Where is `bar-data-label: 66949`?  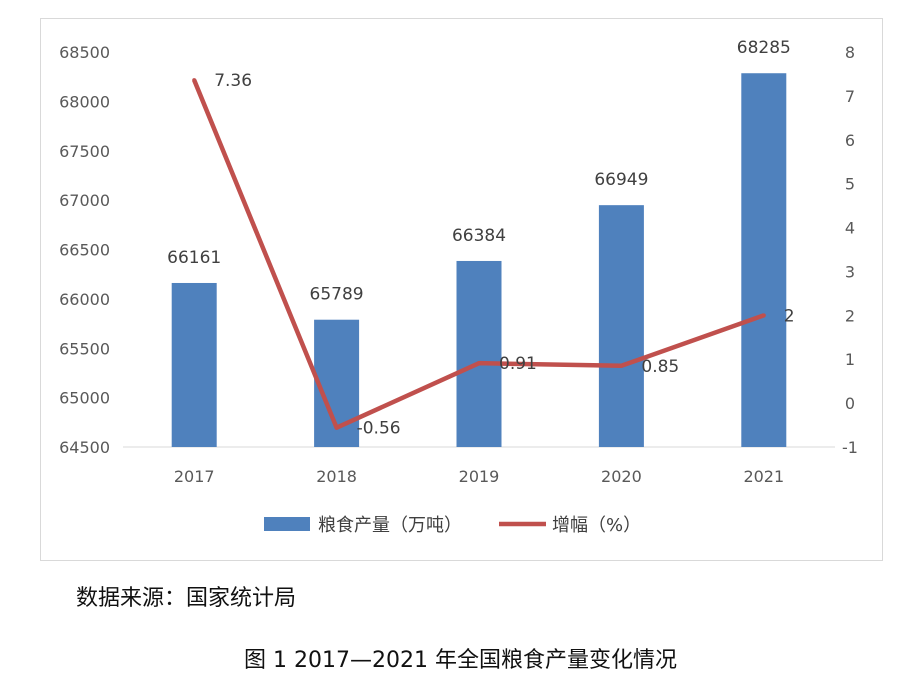 bar-data-label: 66949 is located at coordinates (621, 180).